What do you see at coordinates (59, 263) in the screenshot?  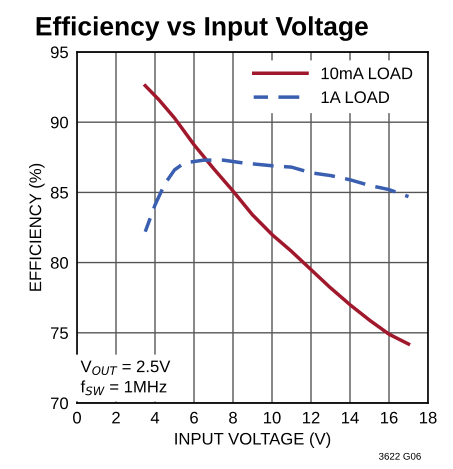 I see `y-tick-label: 80` at bounding box center [59, 263].